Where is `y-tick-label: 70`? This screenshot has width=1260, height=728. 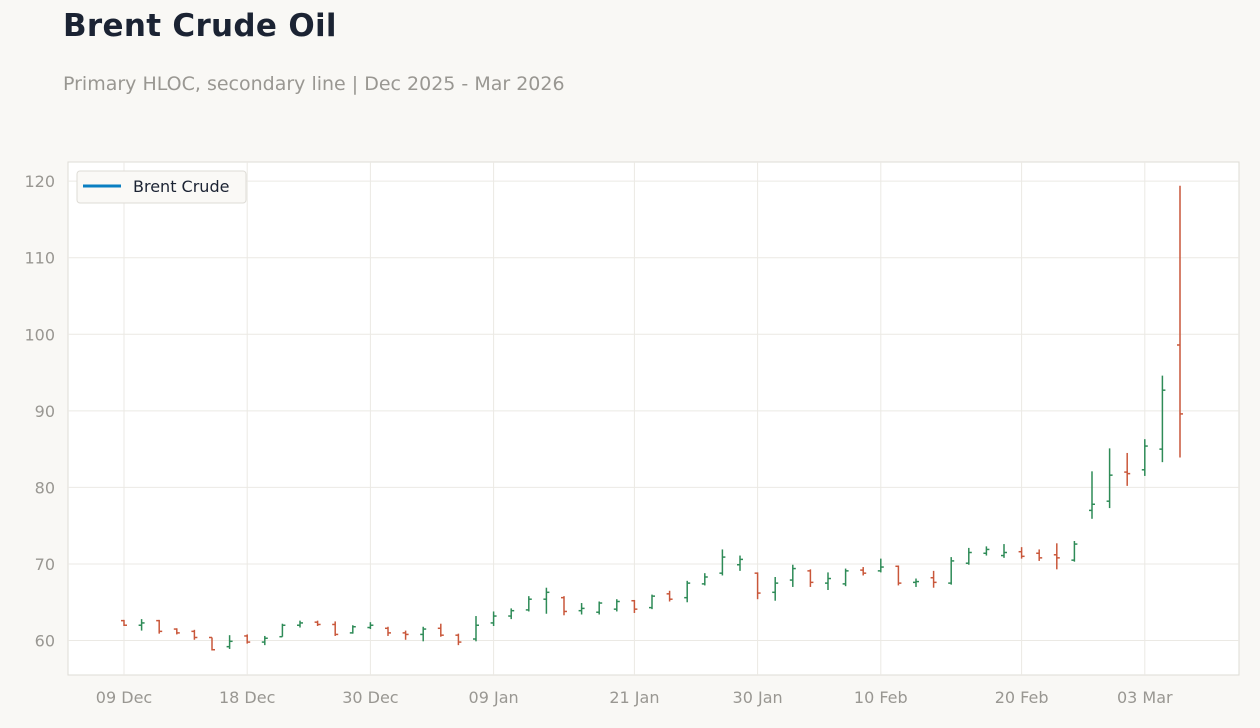
y-tick-label: 70 is located at coordinates (45, 564).